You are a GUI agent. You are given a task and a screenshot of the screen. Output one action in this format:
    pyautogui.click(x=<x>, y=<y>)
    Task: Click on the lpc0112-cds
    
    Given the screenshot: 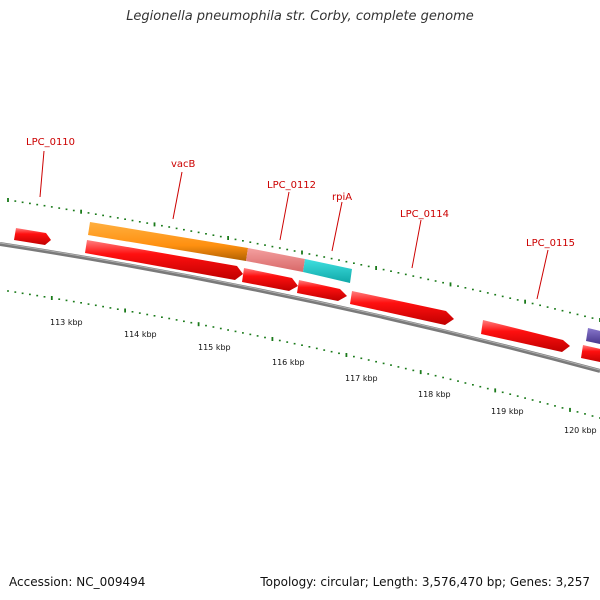 What is the action you would take?
    pyautogui.click(x=270, y=279)
    